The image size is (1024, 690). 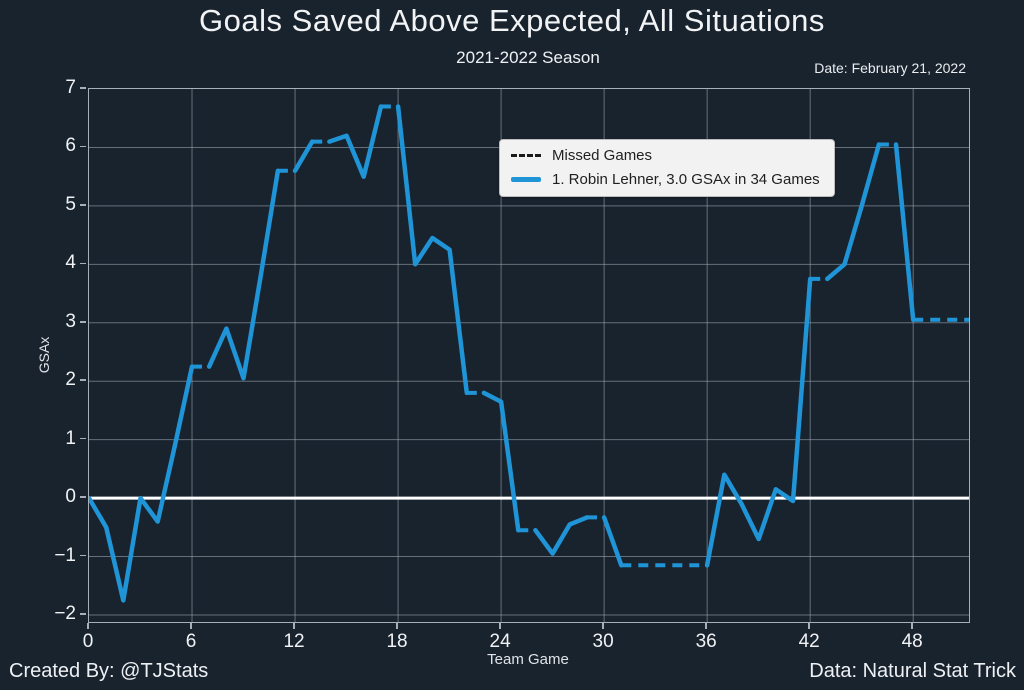 I want to click on y-tick-label: 1, so click(x=70, y=438).